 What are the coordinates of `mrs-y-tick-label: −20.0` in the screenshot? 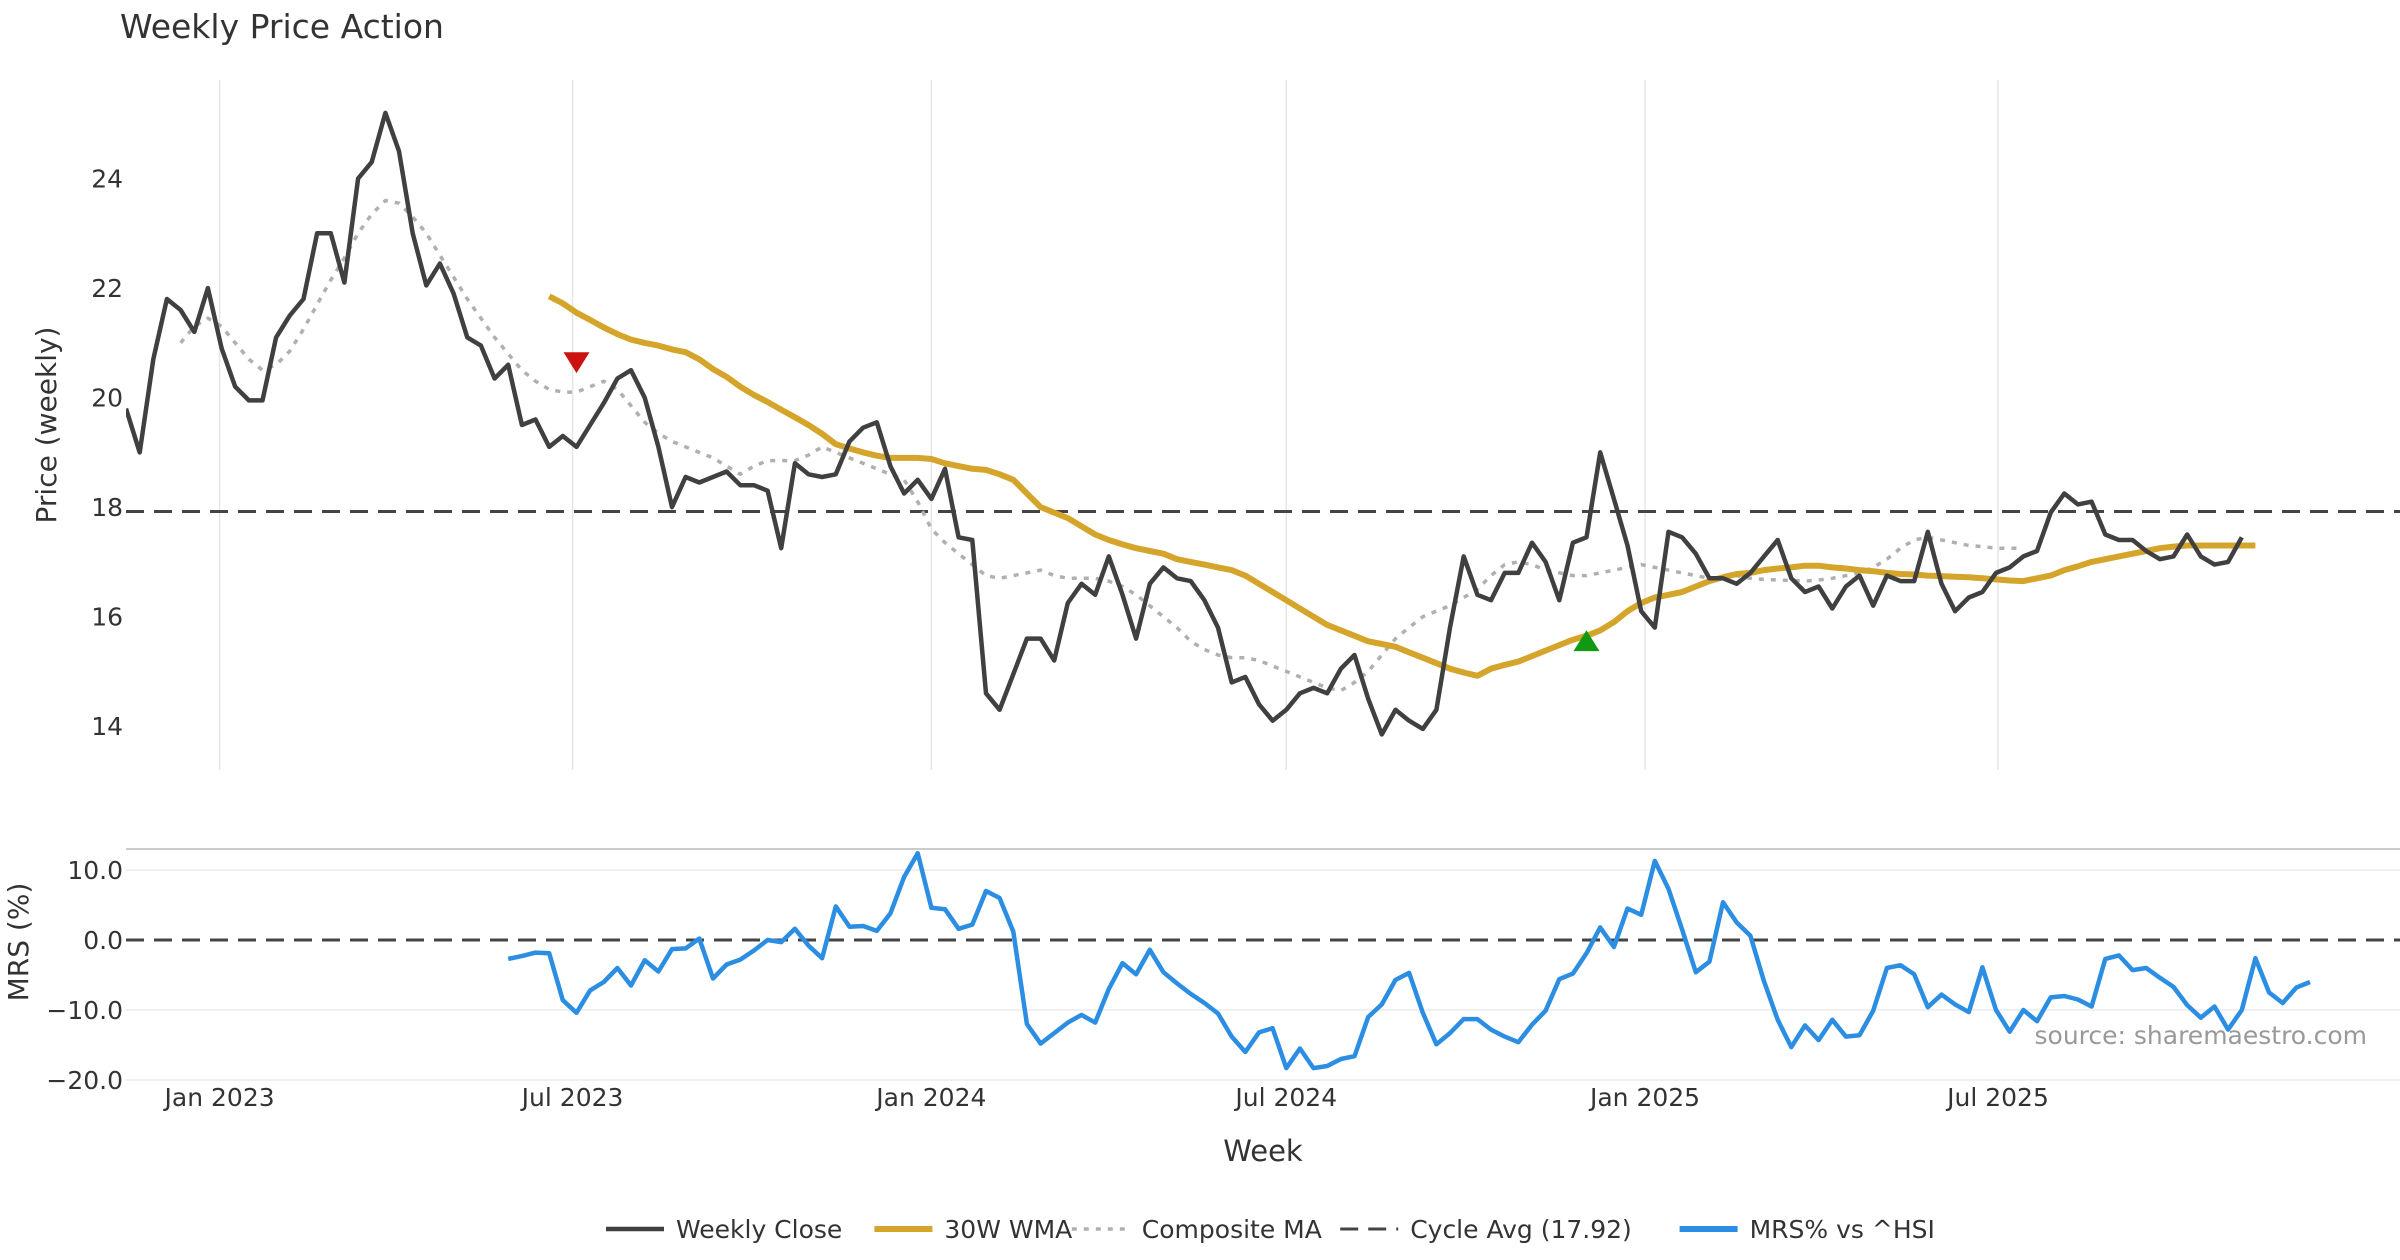 It's located at (84, 1080).